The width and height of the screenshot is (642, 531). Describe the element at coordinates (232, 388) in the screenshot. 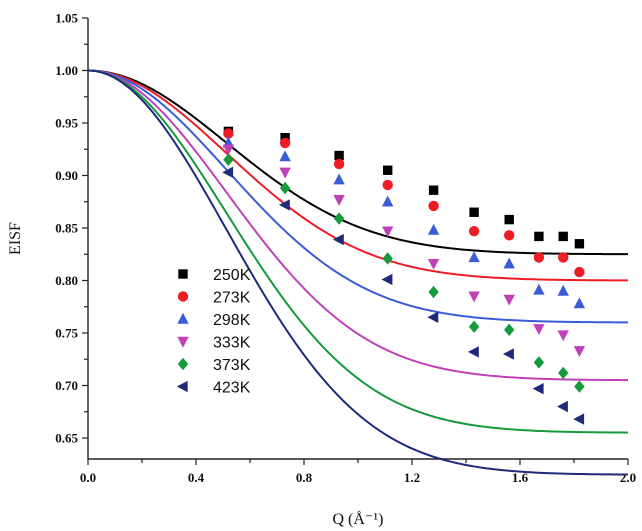

I see `legend-label-423k: 423K` at that location.